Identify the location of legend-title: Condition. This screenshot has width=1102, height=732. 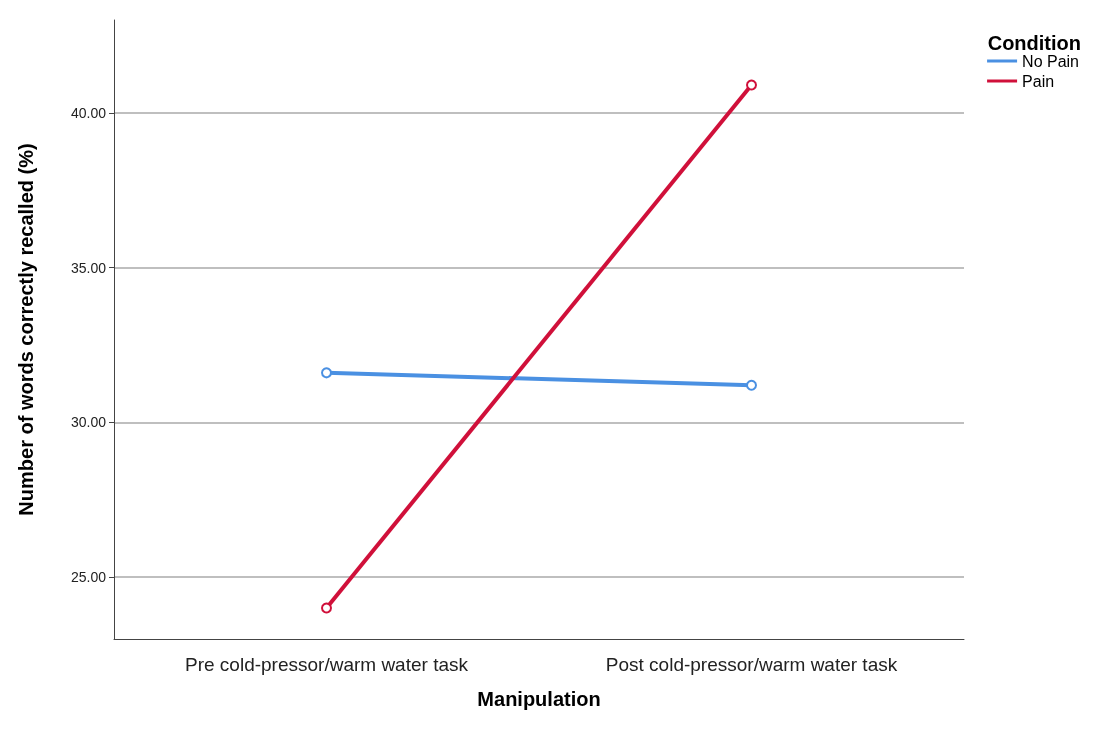
(1034, 43).